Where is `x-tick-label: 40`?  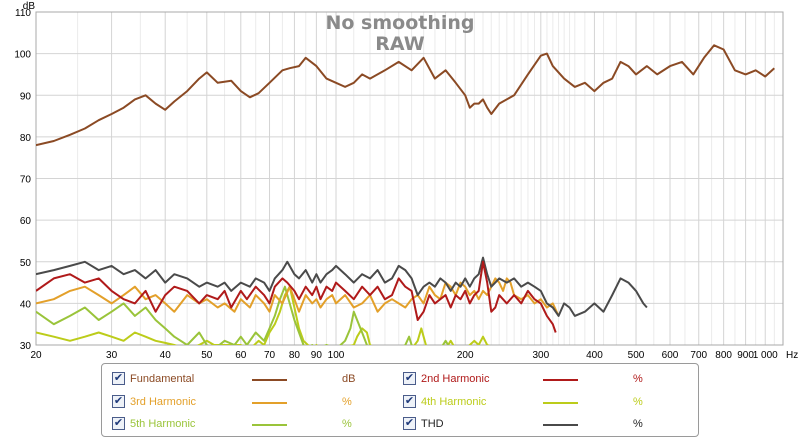 x-tick-label: 40 is located at coordinates (166, 355).